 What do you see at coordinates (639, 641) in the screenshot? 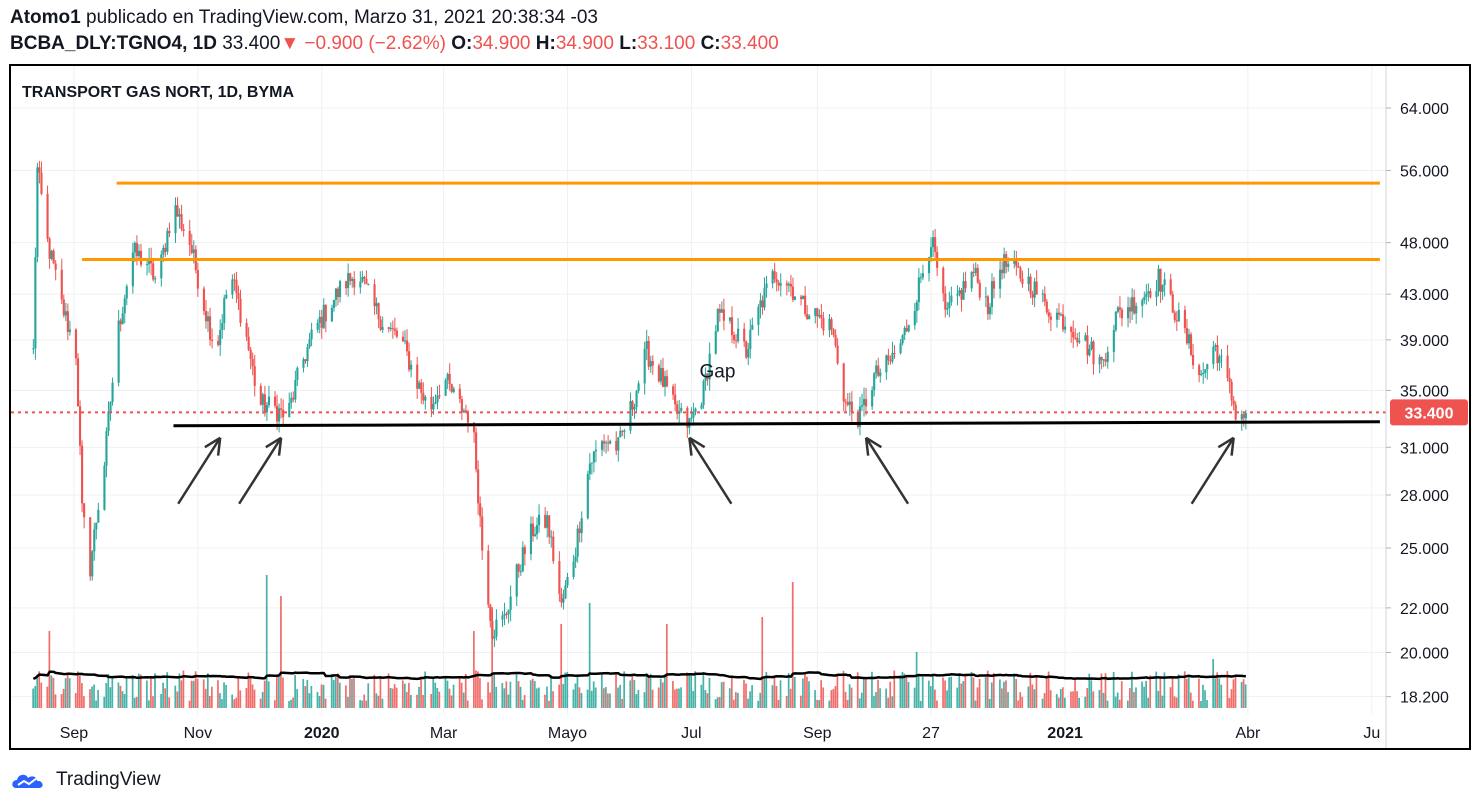
I see `volume-bars` at bounding box center [639, 641].